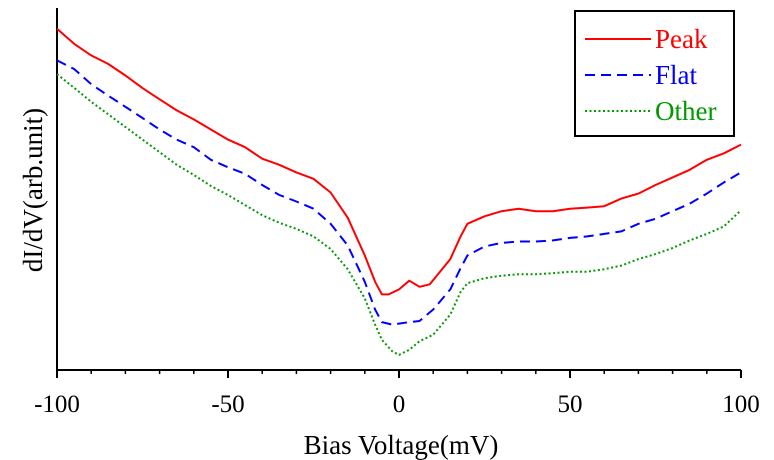  Describe the element at coordinates (227, 404) in the screenshot. I see `x-tick-label: -50` at that location.